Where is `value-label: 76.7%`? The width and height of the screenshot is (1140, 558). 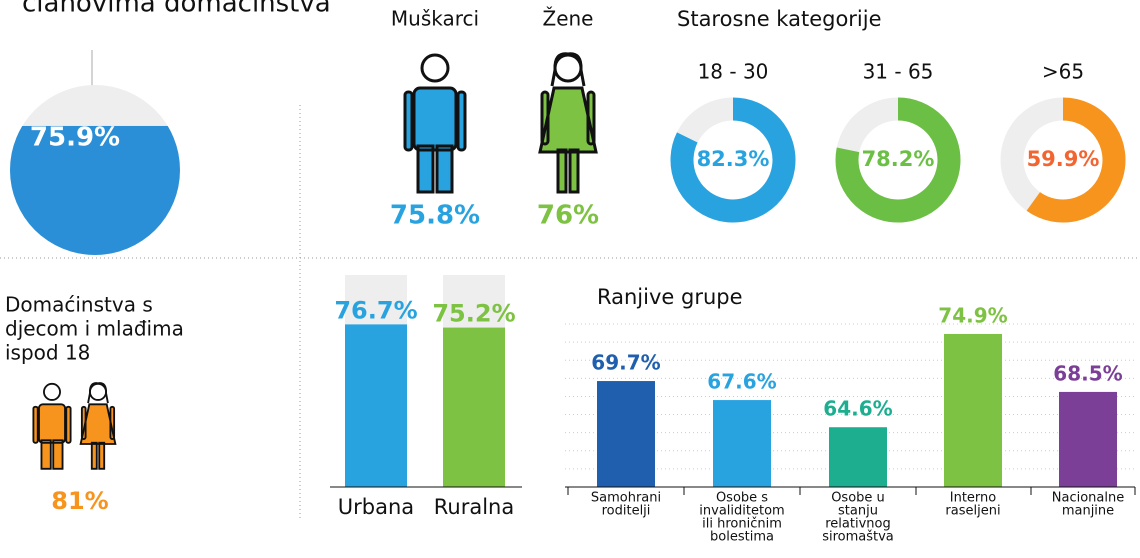
value-label: 76.7% is located at coordinates (375, 310).